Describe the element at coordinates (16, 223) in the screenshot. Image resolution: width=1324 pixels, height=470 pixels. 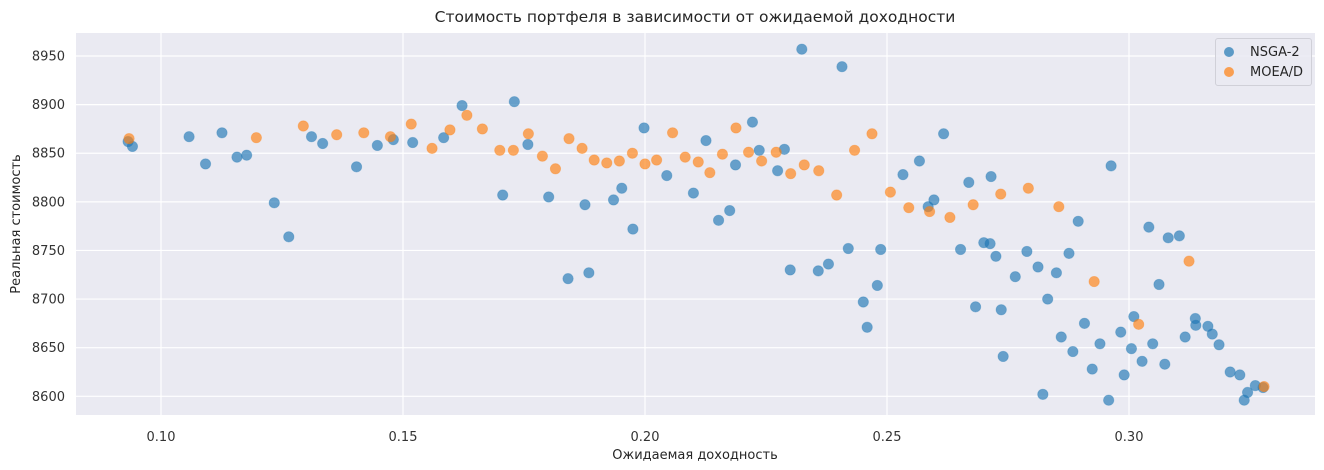
I see `y-axis-label: Реальная стоимость` at that location.